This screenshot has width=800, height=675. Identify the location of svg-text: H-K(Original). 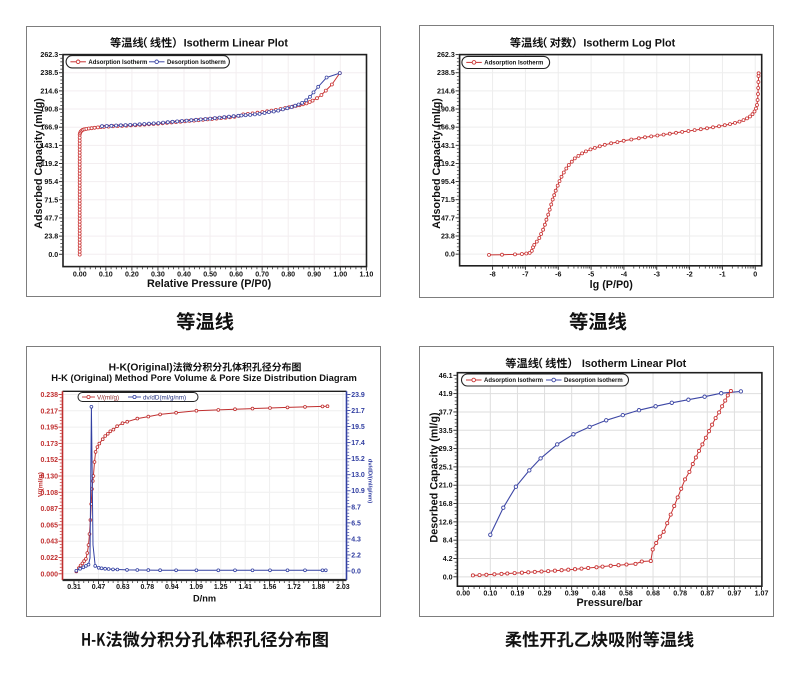
(141, 368).